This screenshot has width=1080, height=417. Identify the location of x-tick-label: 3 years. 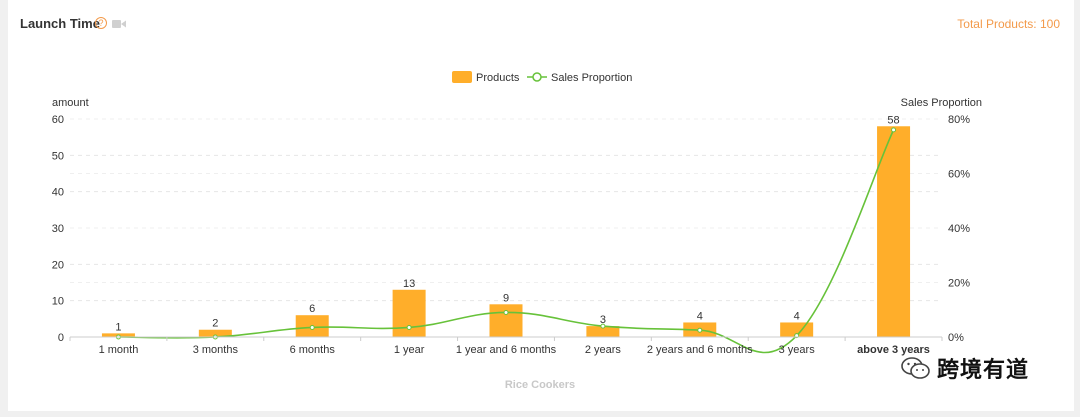
(797, 350).